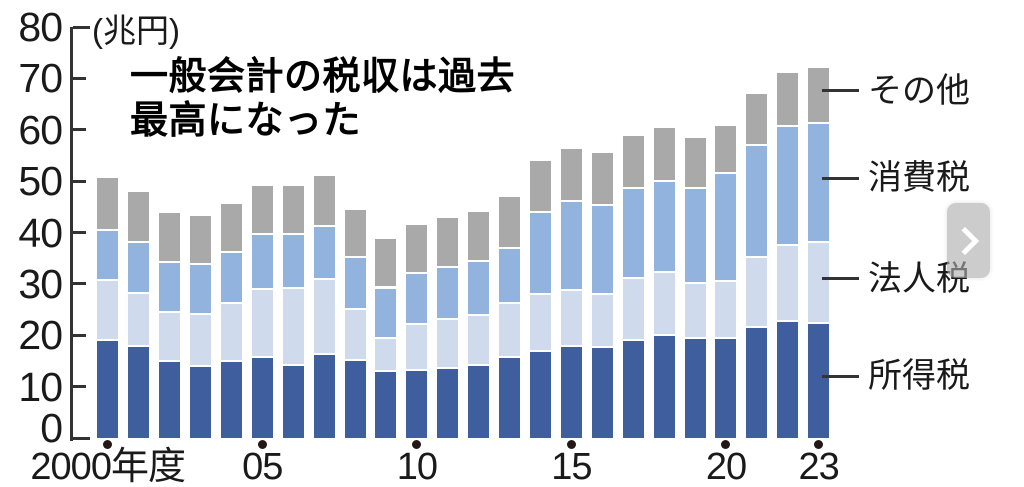 The height and width of the screenshot is (487, 1024). I want to click on legend-line-others, so click(840, 91).